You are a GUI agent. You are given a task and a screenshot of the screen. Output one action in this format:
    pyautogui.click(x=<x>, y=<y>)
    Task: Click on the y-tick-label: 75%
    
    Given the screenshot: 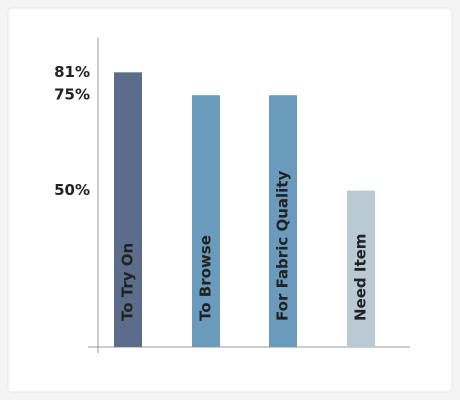 What is the action you would take?
    pyautogui.click(x=72, y=95)
    